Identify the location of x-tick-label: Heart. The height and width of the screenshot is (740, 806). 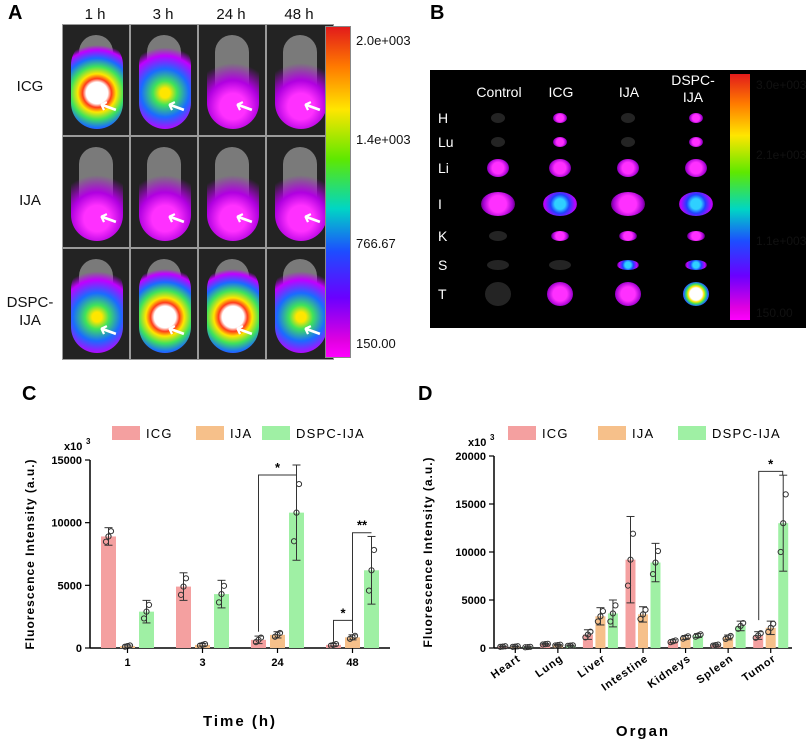
(506, 667).